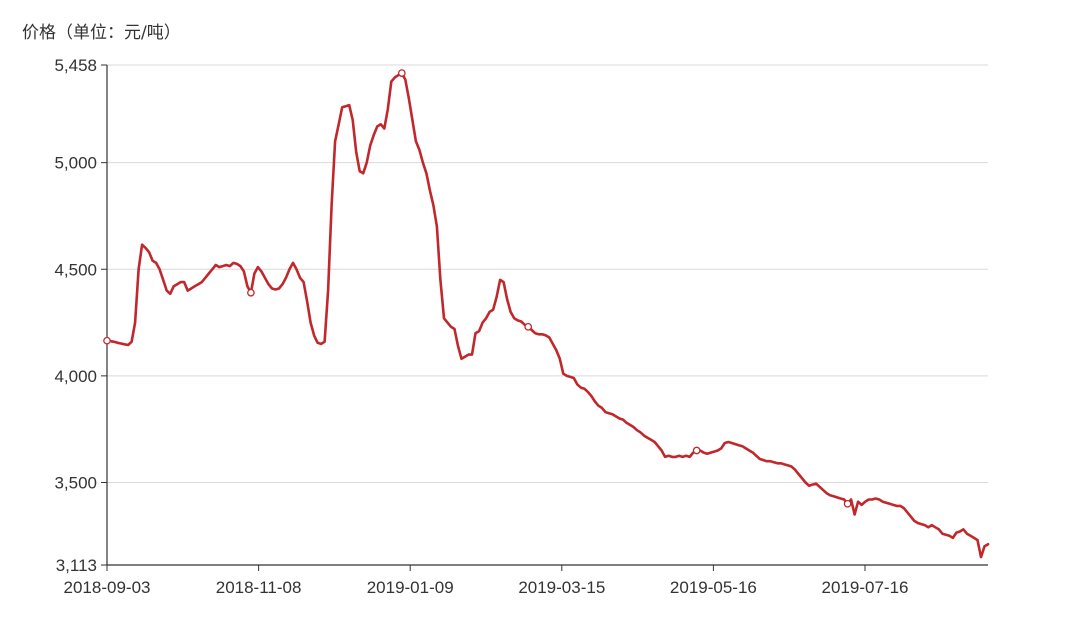  What do you see at coordinates (75, 376) in the screenshot?
I see `y-tick-label: 4,000` at bounding box center [75, 376].